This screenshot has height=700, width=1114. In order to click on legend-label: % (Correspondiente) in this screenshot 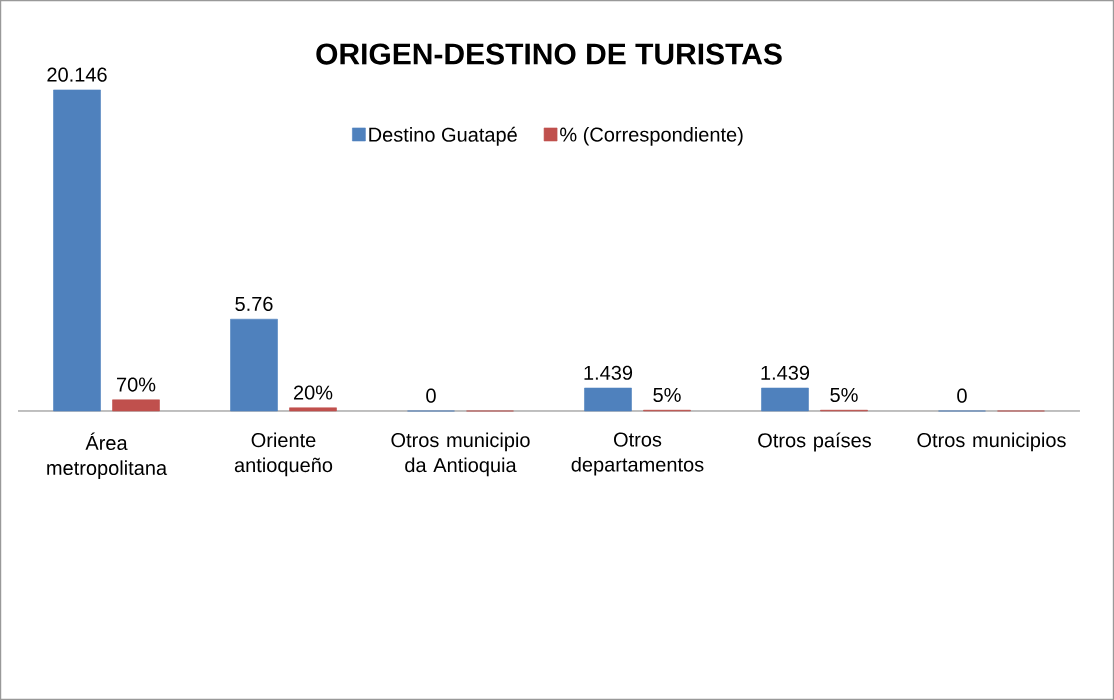, I will do `click(651, 136)`.